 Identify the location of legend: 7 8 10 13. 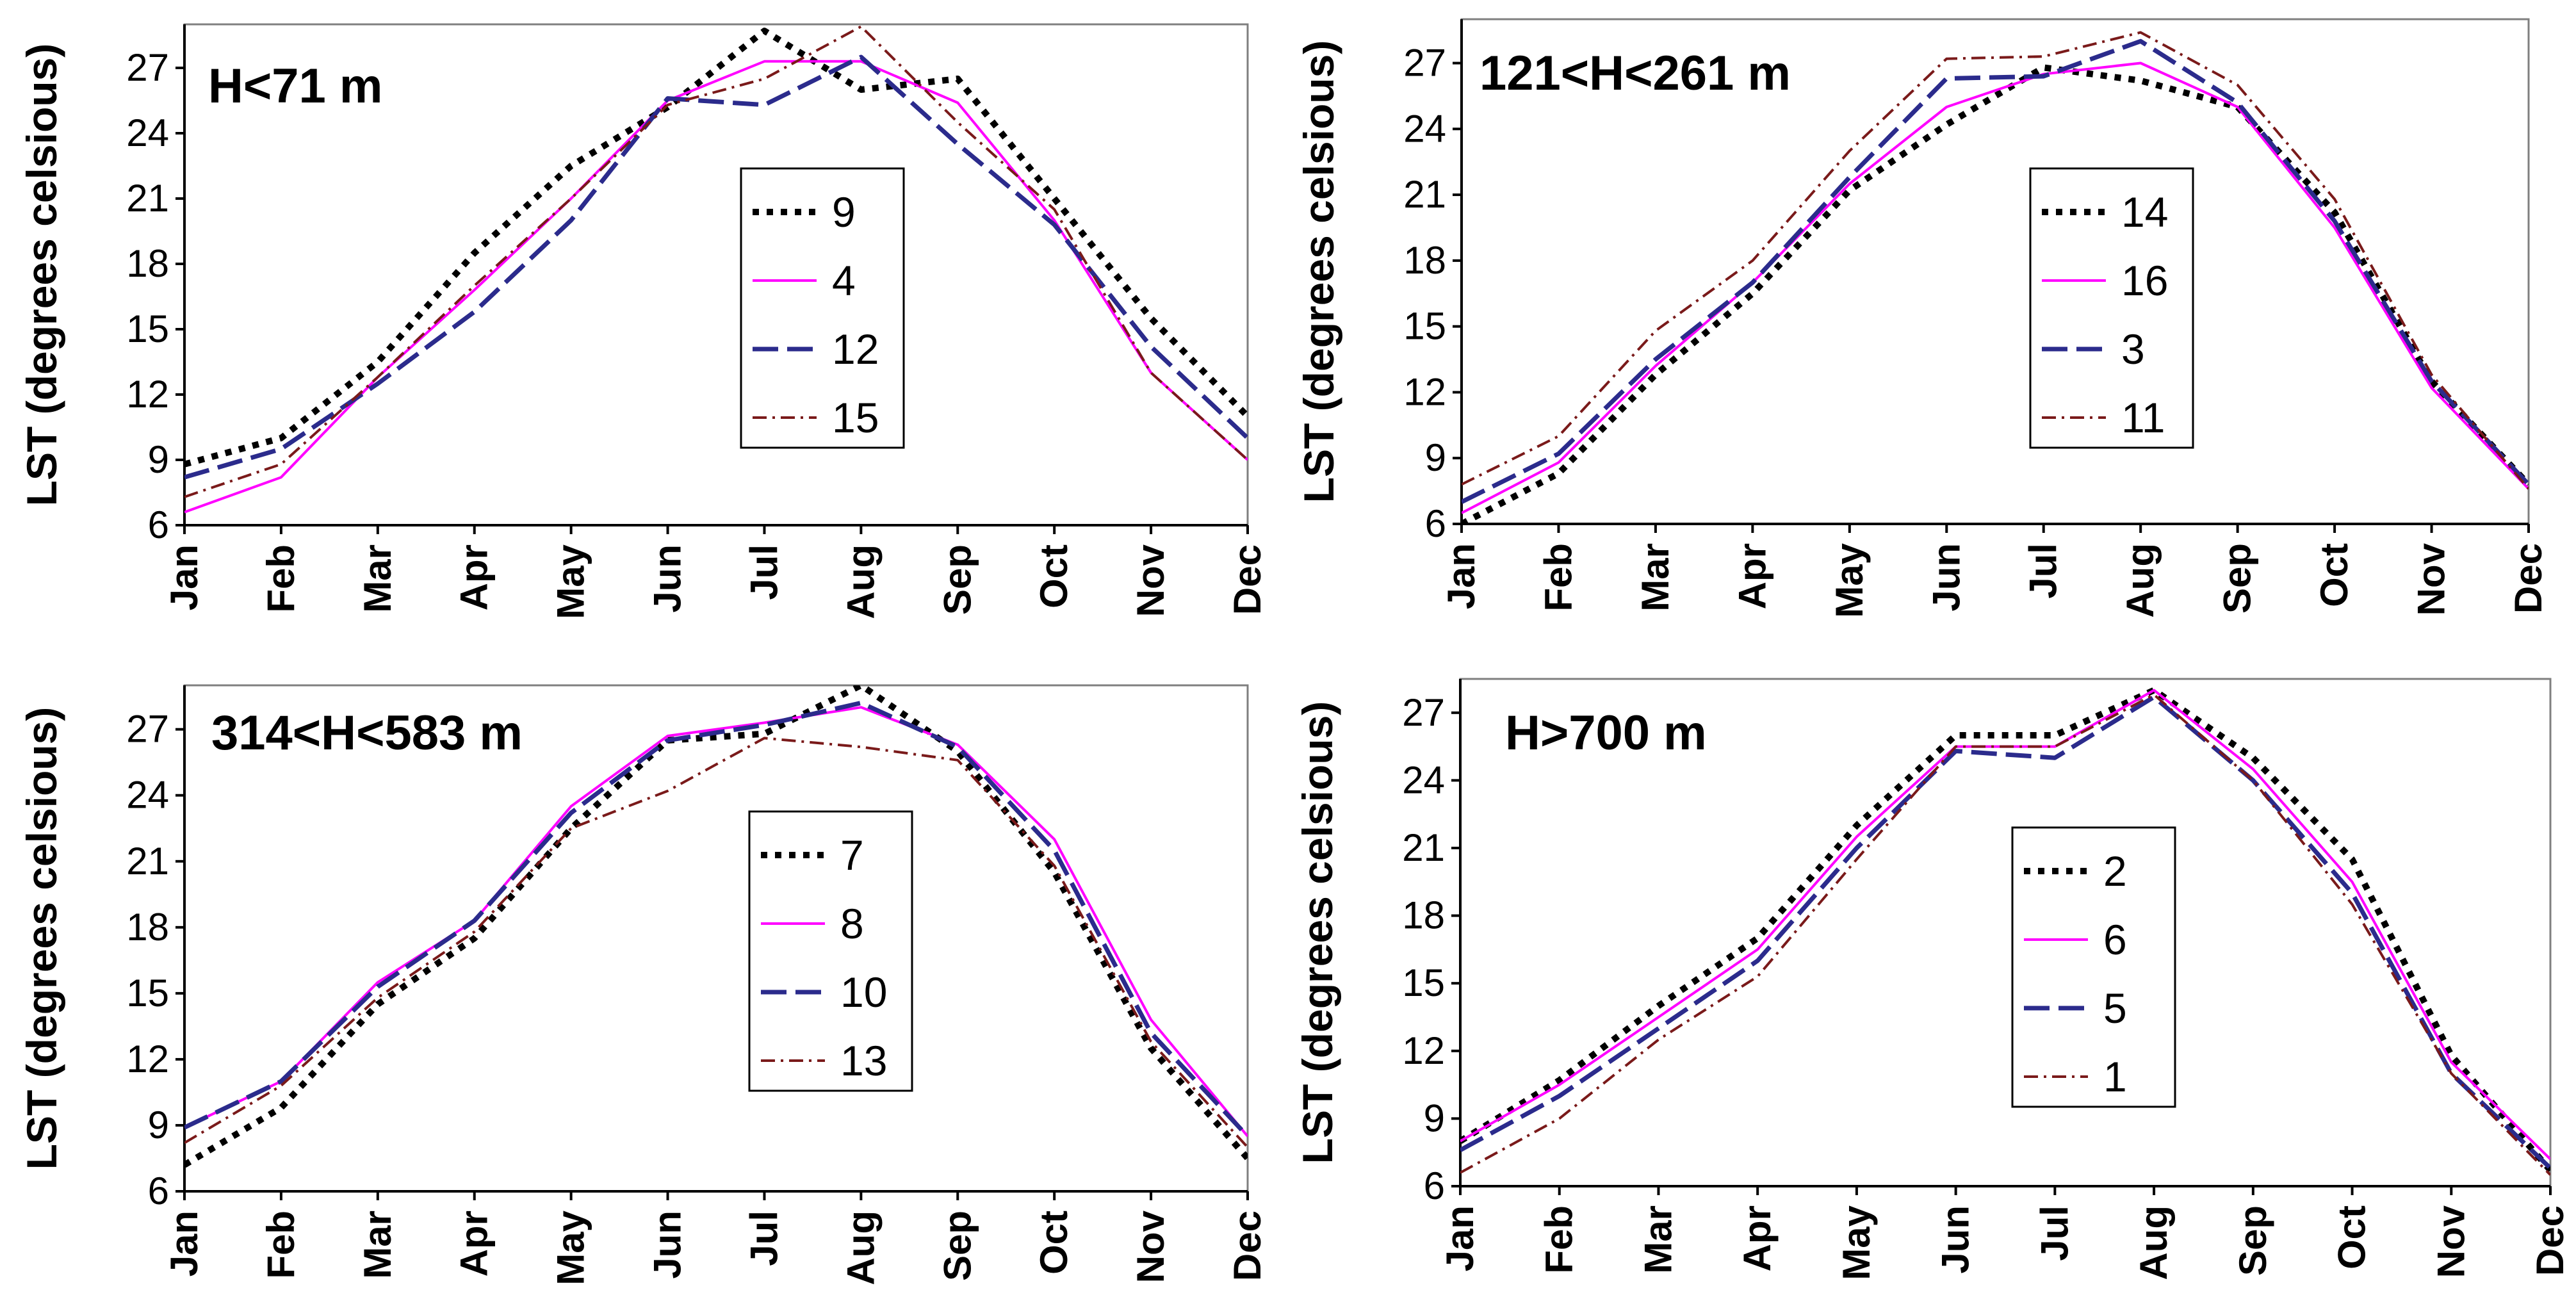
(830, 951).